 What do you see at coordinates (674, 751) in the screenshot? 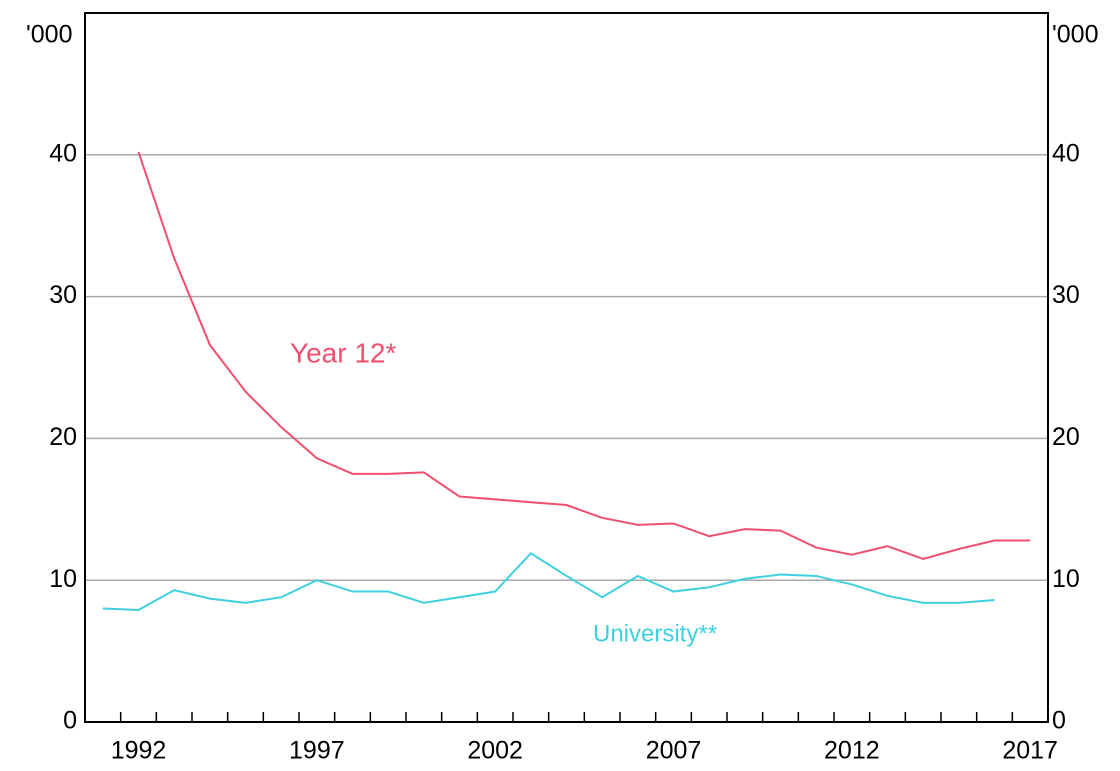
I see `x-tick-label: 2007` at bounding box center [674, 751].